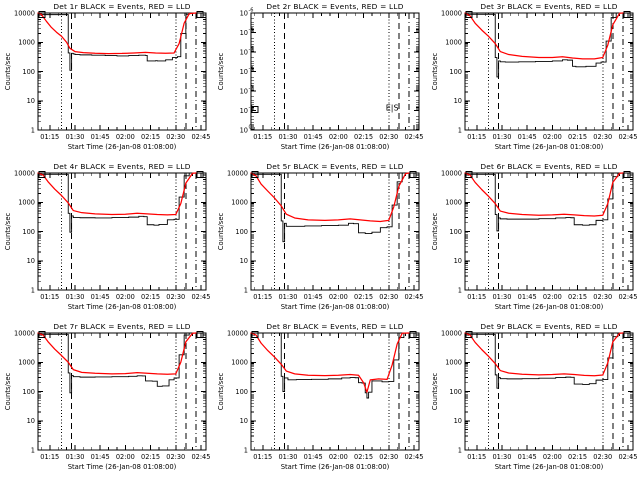 Image resolution: width=640 pixels, height=480 pixels. I want to click on panel-title: Det 8r BLACK = Events, RED = LLD, so click(335, 326).